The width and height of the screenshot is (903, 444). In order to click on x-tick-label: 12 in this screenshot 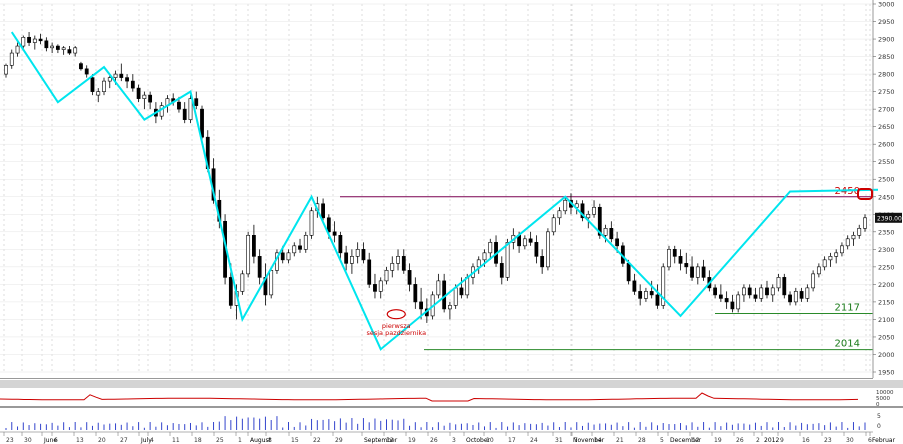, I will do `click(696, 440)`.